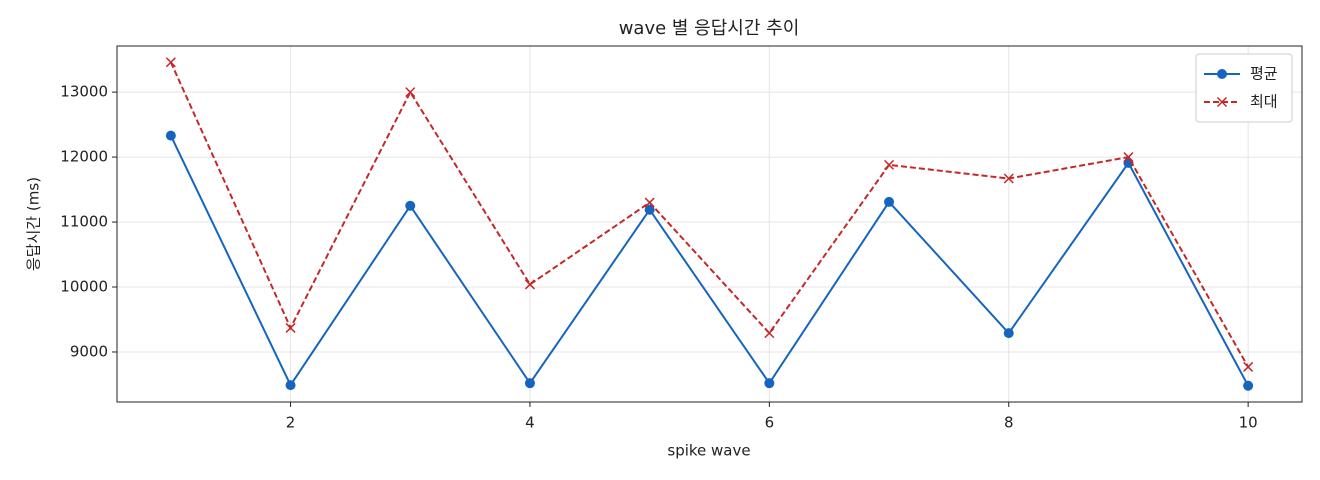 The width and height of the screenshot is (1320, 480). What do you see at coordinates (530, 423) in the screenshot?
I see `x-tick-label: 4` at bounding box center [530, 423].